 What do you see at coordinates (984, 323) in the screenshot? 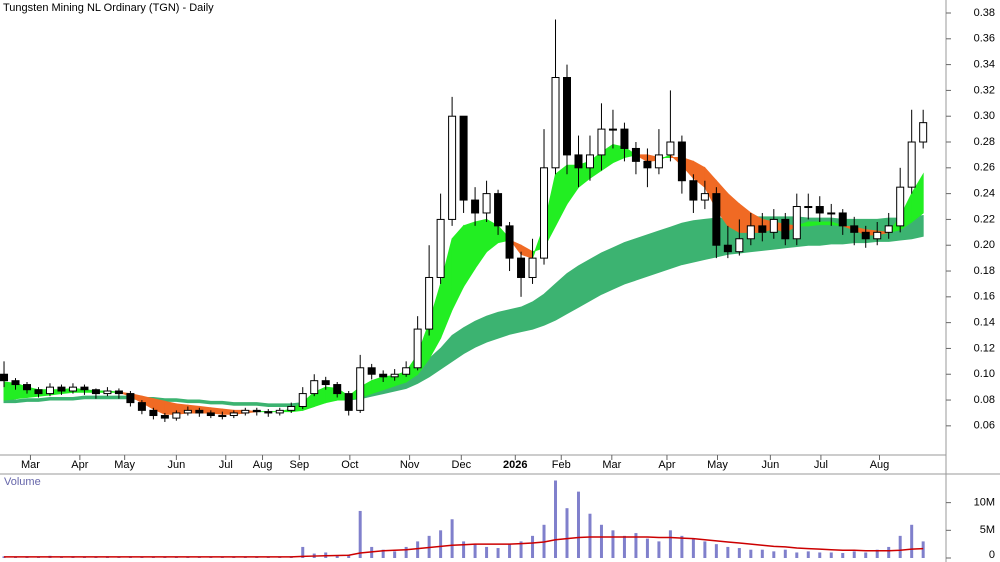
I see `y-tick-label: 0.14` at bounding box center [984, 323].